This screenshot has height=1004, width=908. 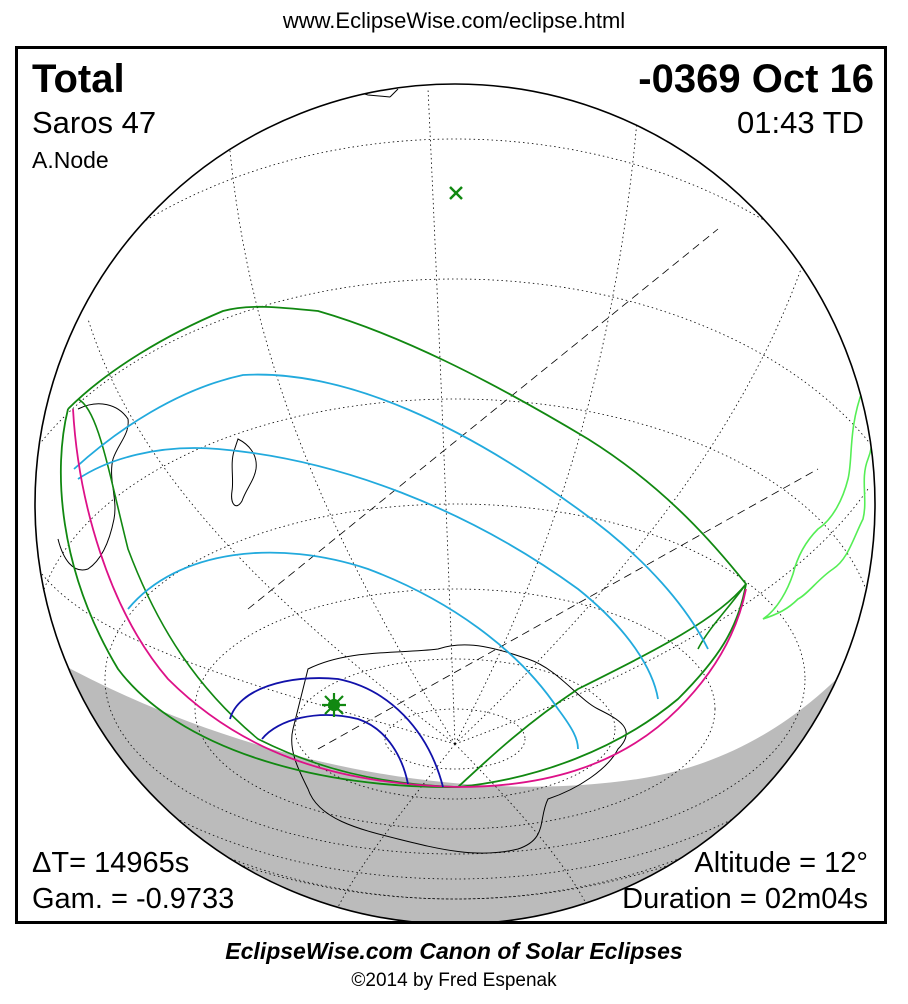 What do you see at coordinates (70, 160) in the screenshot?
I see `node-label: A.Node` at bounding box center [70, 160].